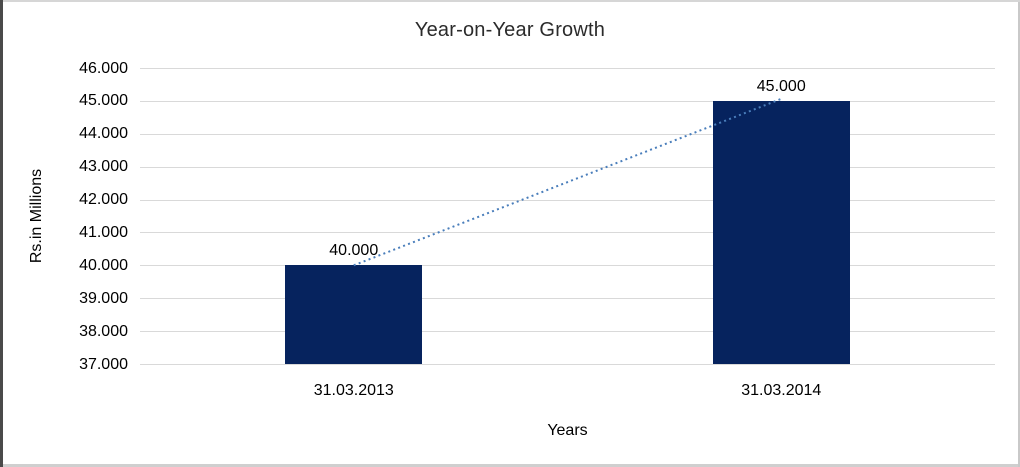 This screenshot has width=1020, height=467. I want to click on x-axis-title: Years, so click(567, 430).